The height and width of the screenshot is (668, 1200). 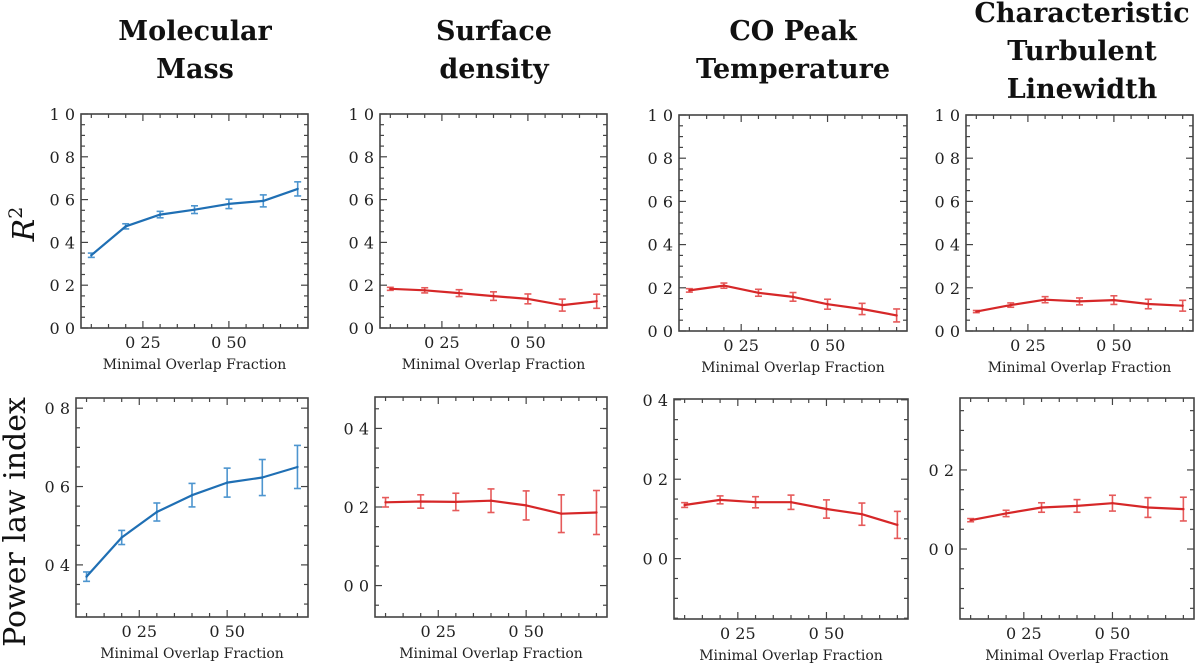 I want to click on col-title-turbulent-line1: Characteristic, so click(x=1081, y=14).